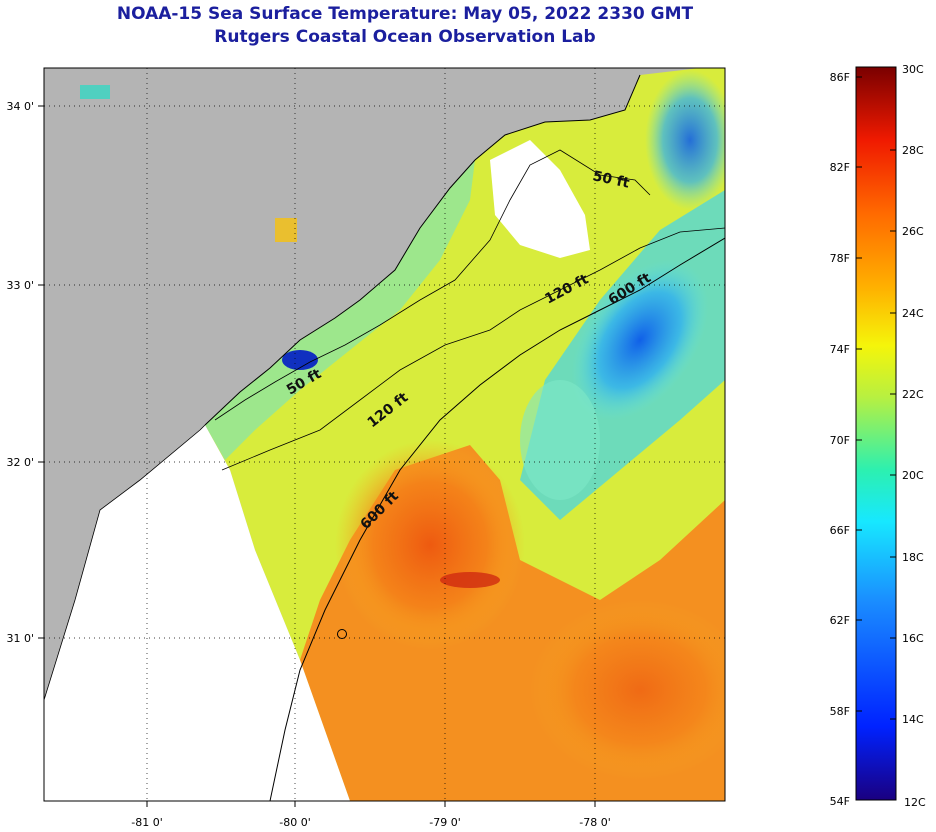 The width and height of the screenshot is (936, 832). What do you see at coordinates (20, 285) in the screenshot?
I see `lat-label: 33 0'` at bounding box center [20, 285].